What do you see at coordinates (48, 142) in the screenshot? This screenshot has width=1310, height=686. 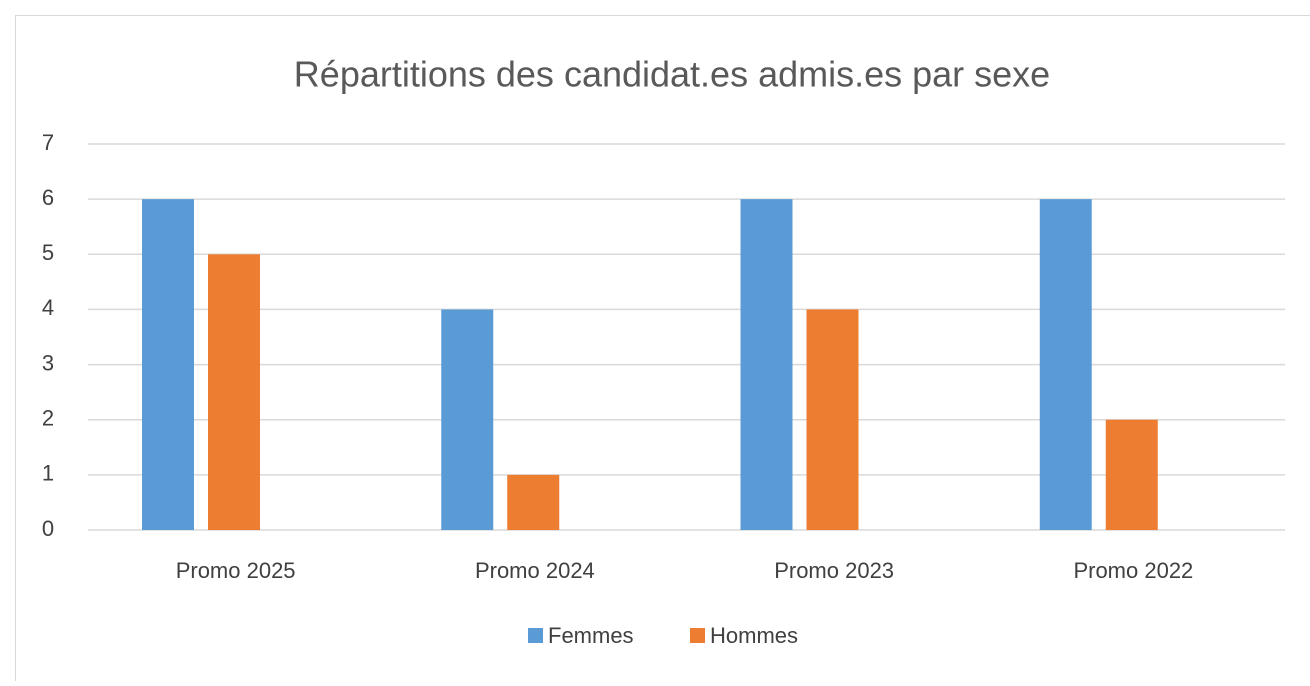 I see `y-tick-label: 7` at bounding box center [48, 142].